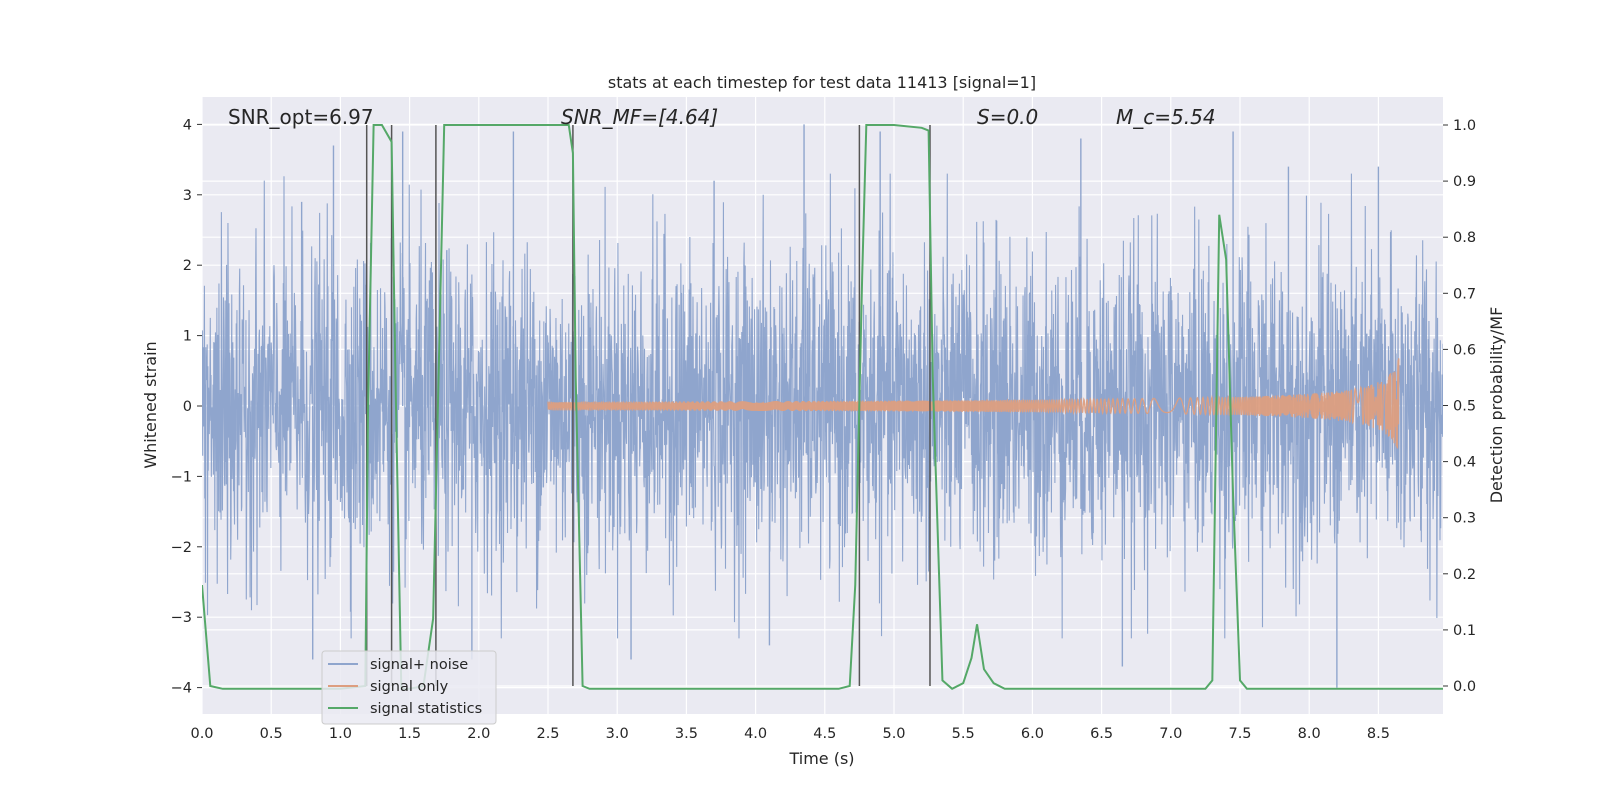 Image resolution: width=1600 pixels, height=800 pixels. What do you see at coordinates (181, 477) in the screenshot?
I see `y-tick-label: −1` at bounding box center [181, 477].